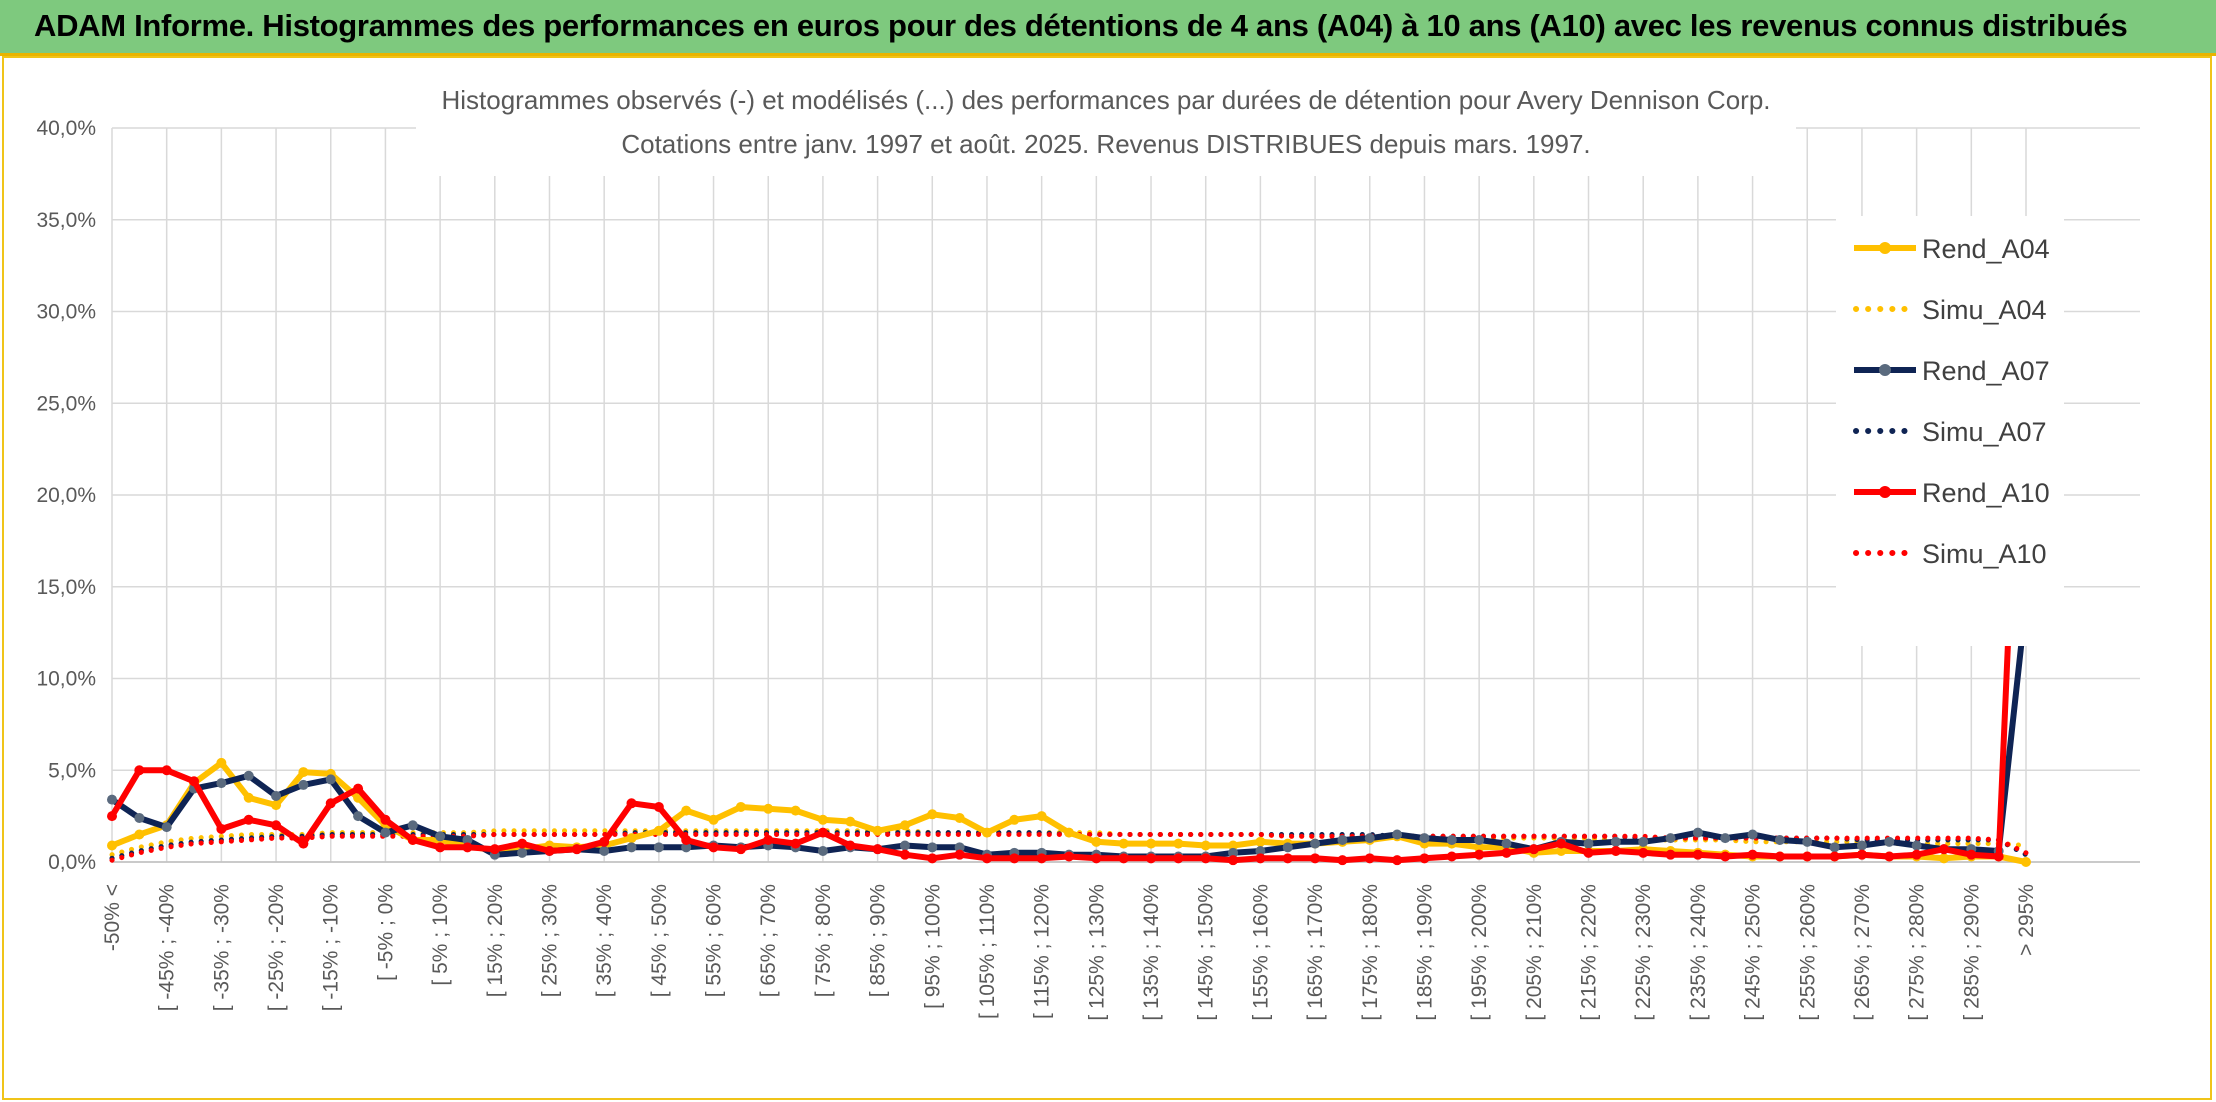  Describe the element at coordinates (1479, 952) in the screenshot. I see `x-tick-label: [ 195% ; 200%` at that location.